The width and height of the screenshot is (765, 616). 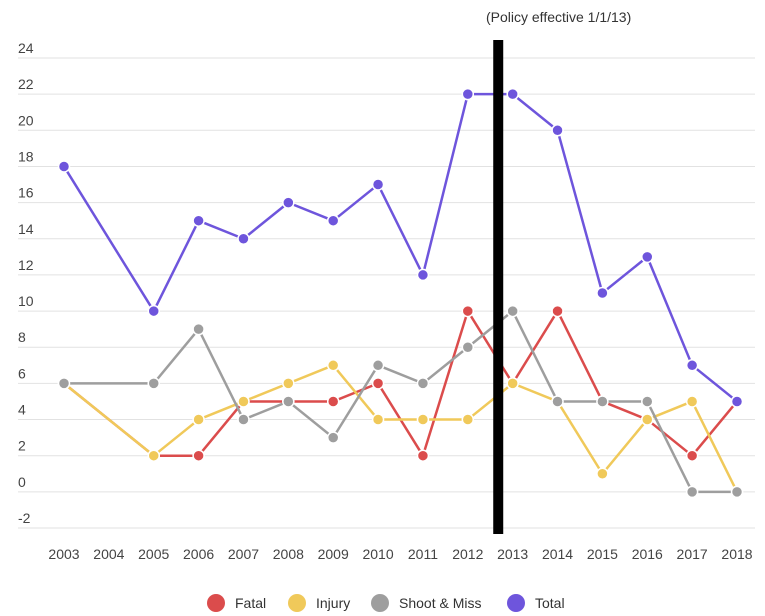 What do you see at coordinates (647, 554) in the screenshot?
I see `x-tick-label: 2016` at bounding box center [647, 554].